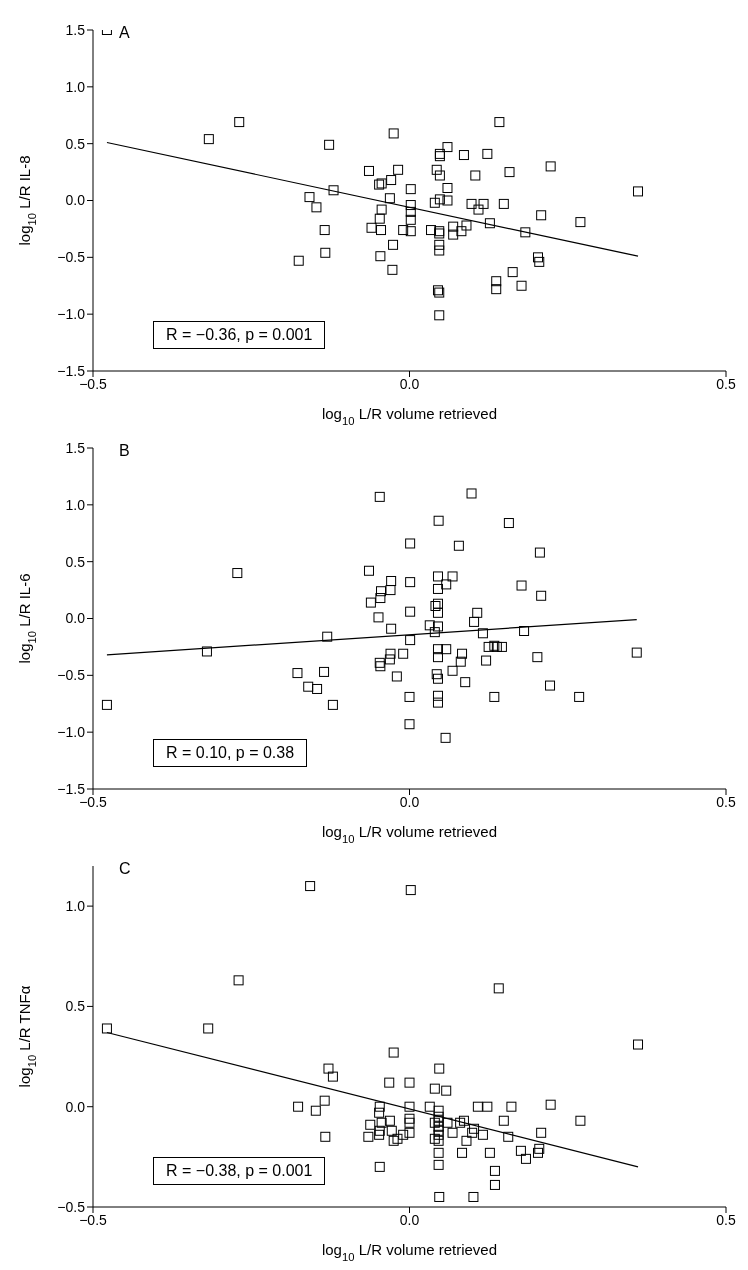 This screenshot has height=1270, width=748. What do you see at coordinates (239, 1171) in the screenshot?
I see `annotation: R = −0.38, p = 0.001` at bounding box center [239, 1171].